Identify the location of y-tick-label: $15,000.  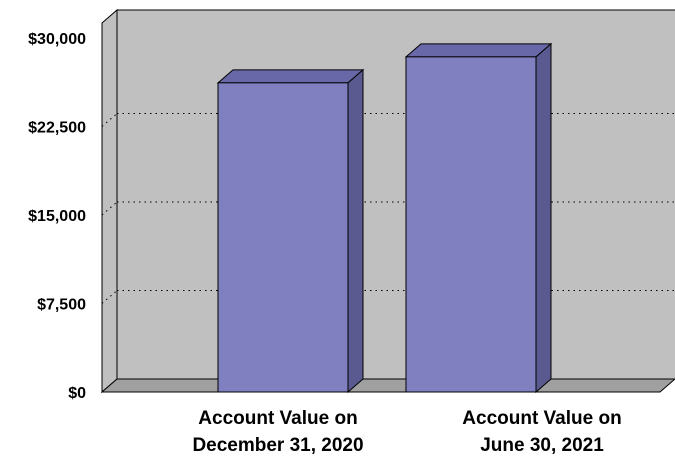
(57, 216).